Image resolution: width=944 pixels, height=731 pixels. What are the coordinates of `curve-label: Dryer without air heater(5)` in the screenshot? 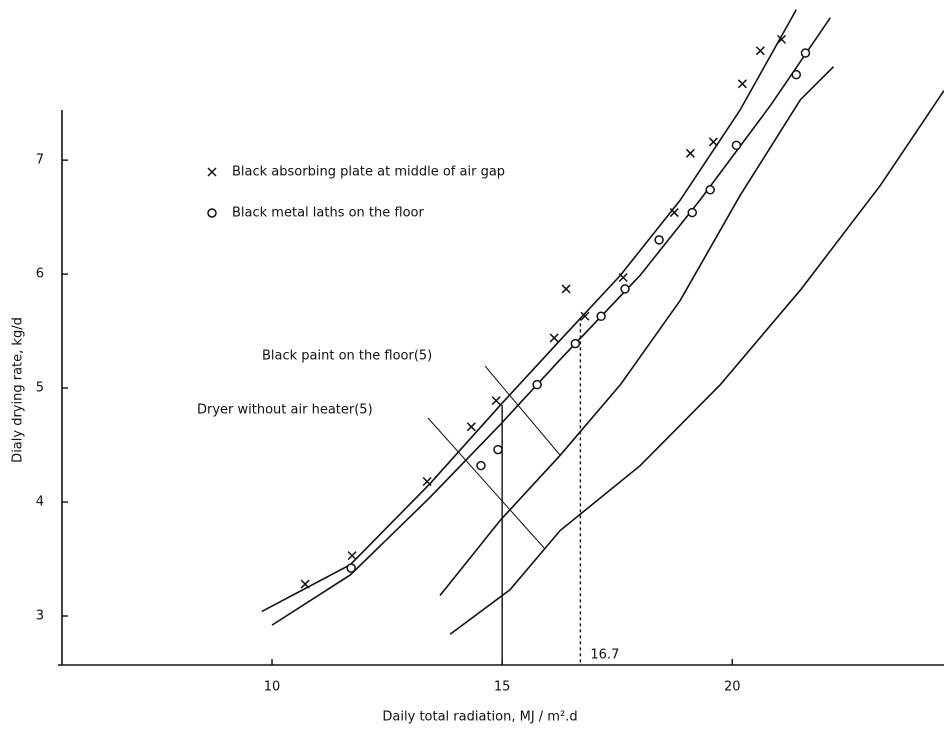 It's located at (285, 410).